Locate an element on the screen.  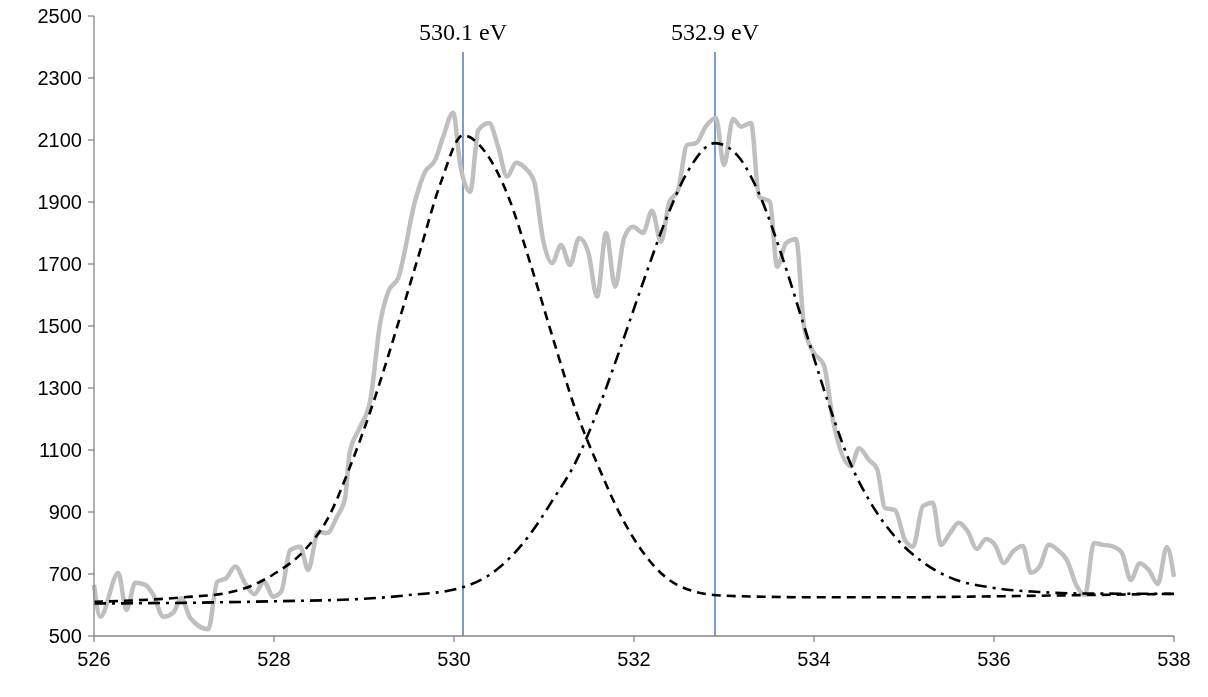
y-tick-label: 700 is located at coordinates (65, 574).